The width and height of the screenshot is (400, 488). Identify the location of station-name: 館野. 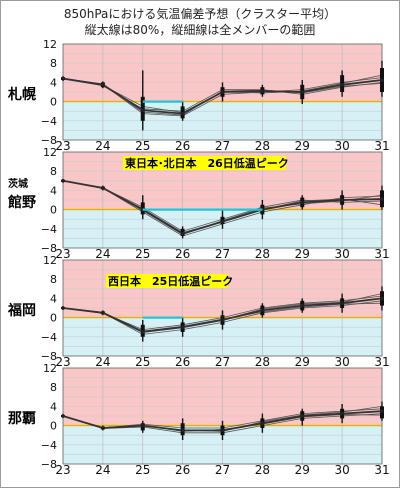
(21, 202).